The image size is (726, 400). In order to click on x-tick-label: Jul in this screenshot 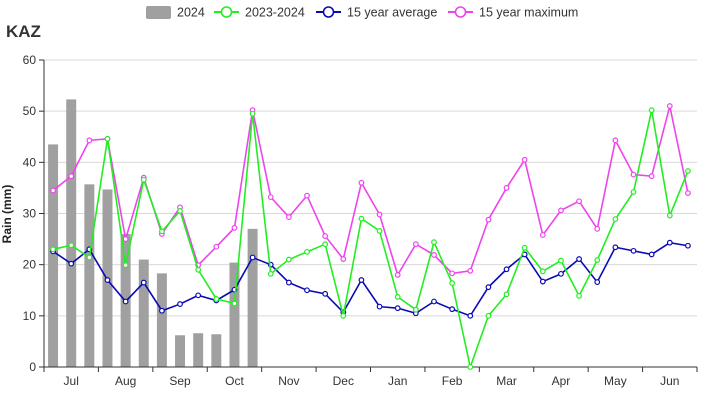, I will do `click(71, 381)`.